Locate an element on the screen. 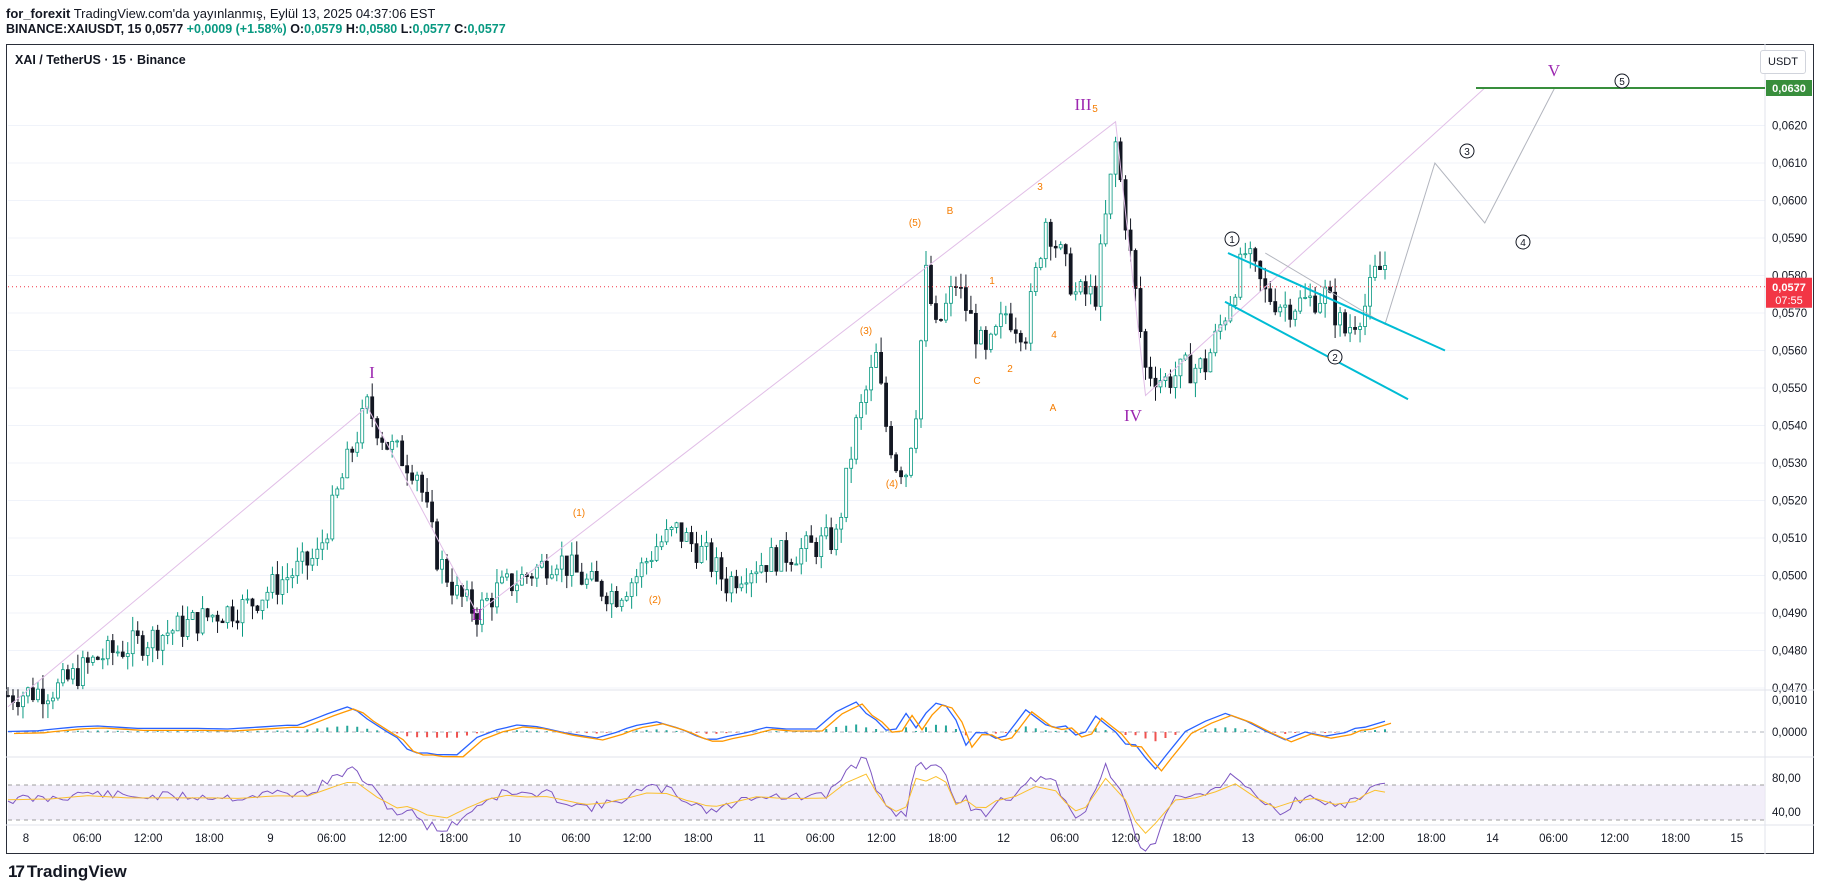 Image resolution: width=1821 pixels, height=890 pixels. projection-label: 5 is located at coordinates (1622, 82).